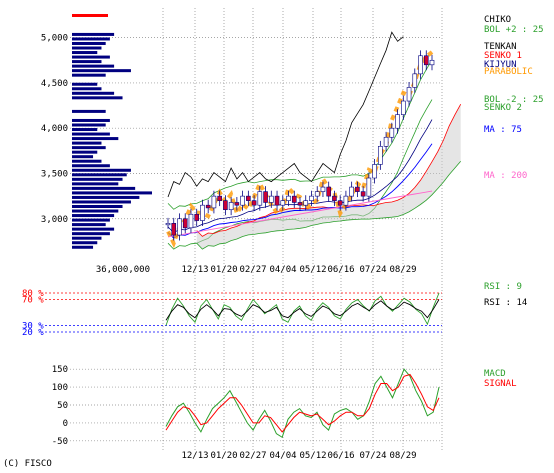  I want to click on macd-legend-entry: MACD, so click(495, 374).